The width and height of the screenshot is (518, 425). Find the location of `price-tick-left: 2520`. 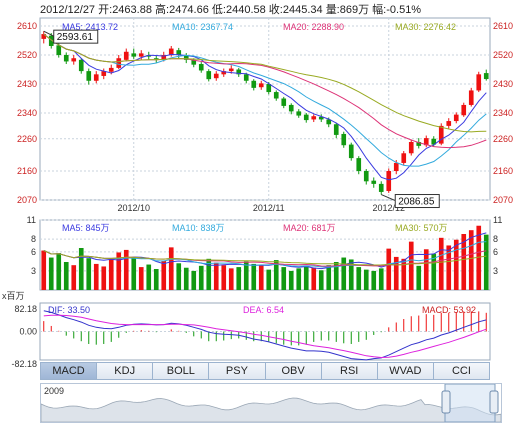

price-tick-left: 2520 is located at coordinates (27, 55).